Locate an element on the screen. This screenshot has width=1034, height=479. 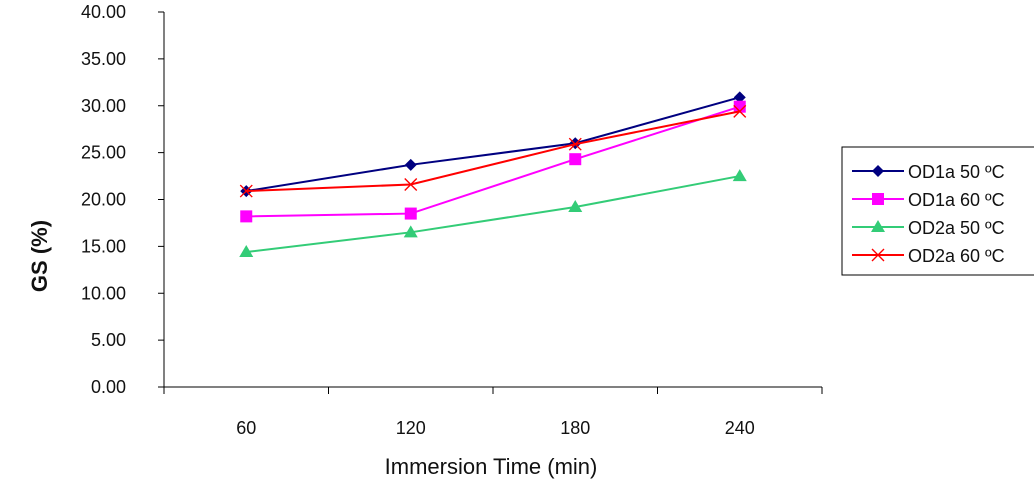
legend-label: OD2a 60 ºC is located at coordinates (956, 256).